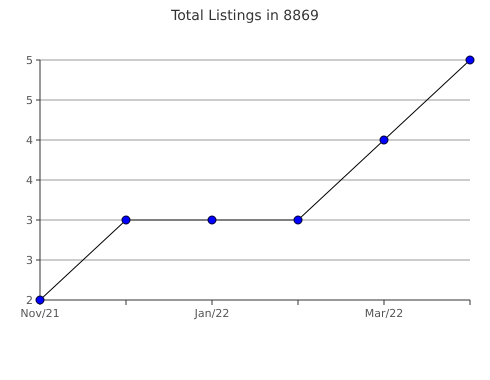  I want to click on x-tick-label: Jan/22, so click(212, 313).